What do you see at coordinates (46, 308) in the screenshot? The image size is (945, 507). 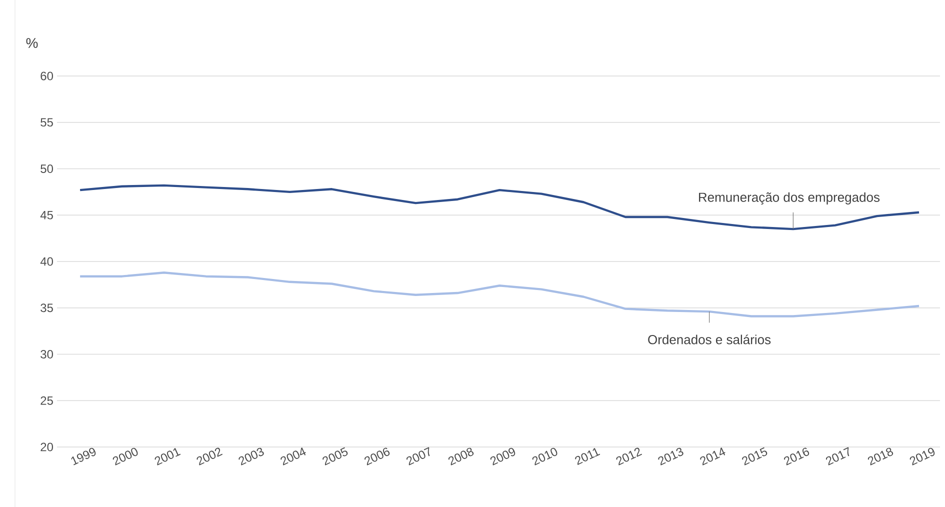 I see `y-tick-label: 35` at bounding box center [46, 308].